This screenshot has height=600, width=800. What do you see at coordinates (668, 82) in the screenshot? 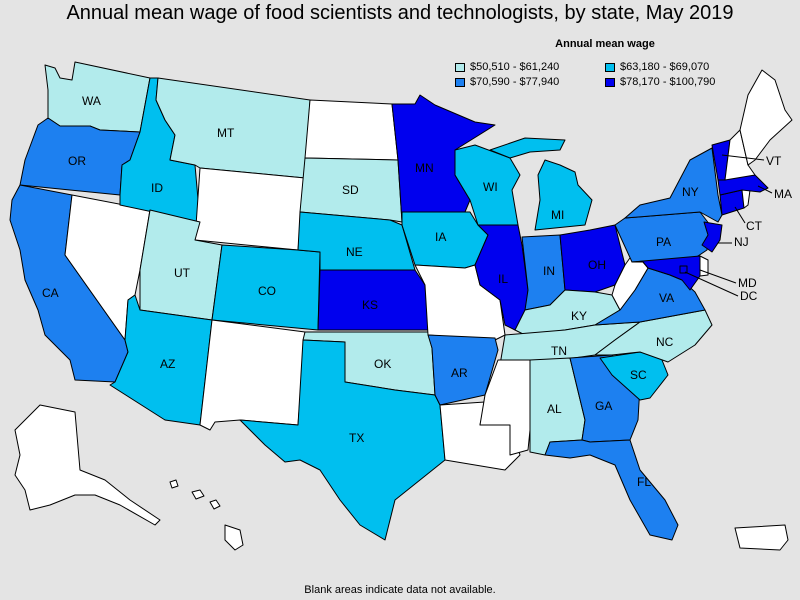
I see `legend-label: $78,170 - $100,790` at bounding box center [668, 82].